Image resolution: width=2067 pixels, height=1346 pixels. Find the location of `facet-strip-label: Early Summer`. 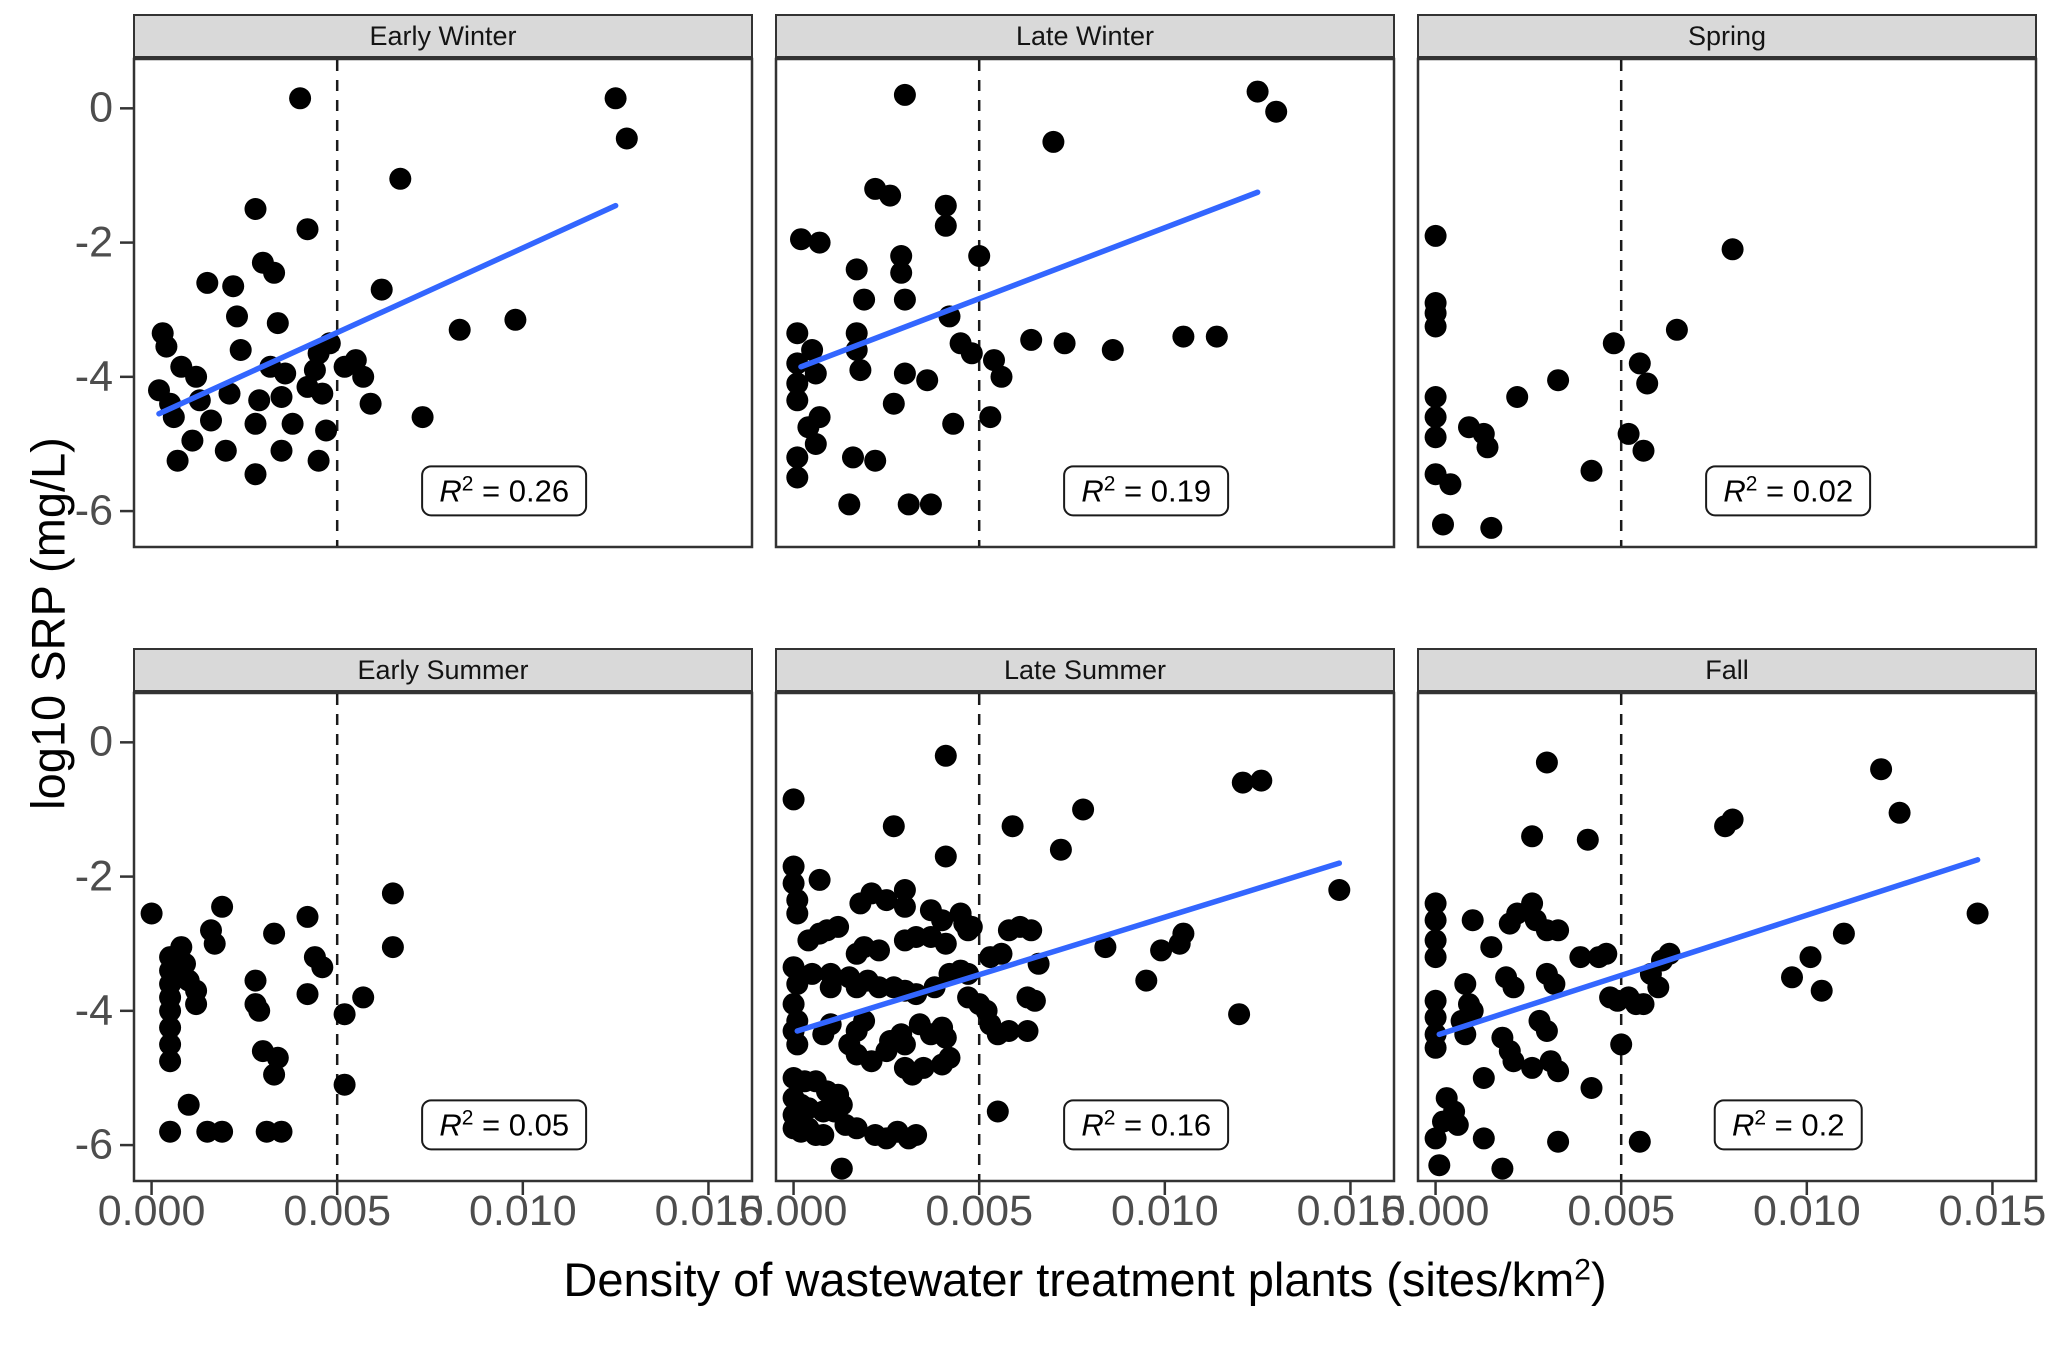

facet-strip-label: Early Summer is located at coordinates (443, 669).